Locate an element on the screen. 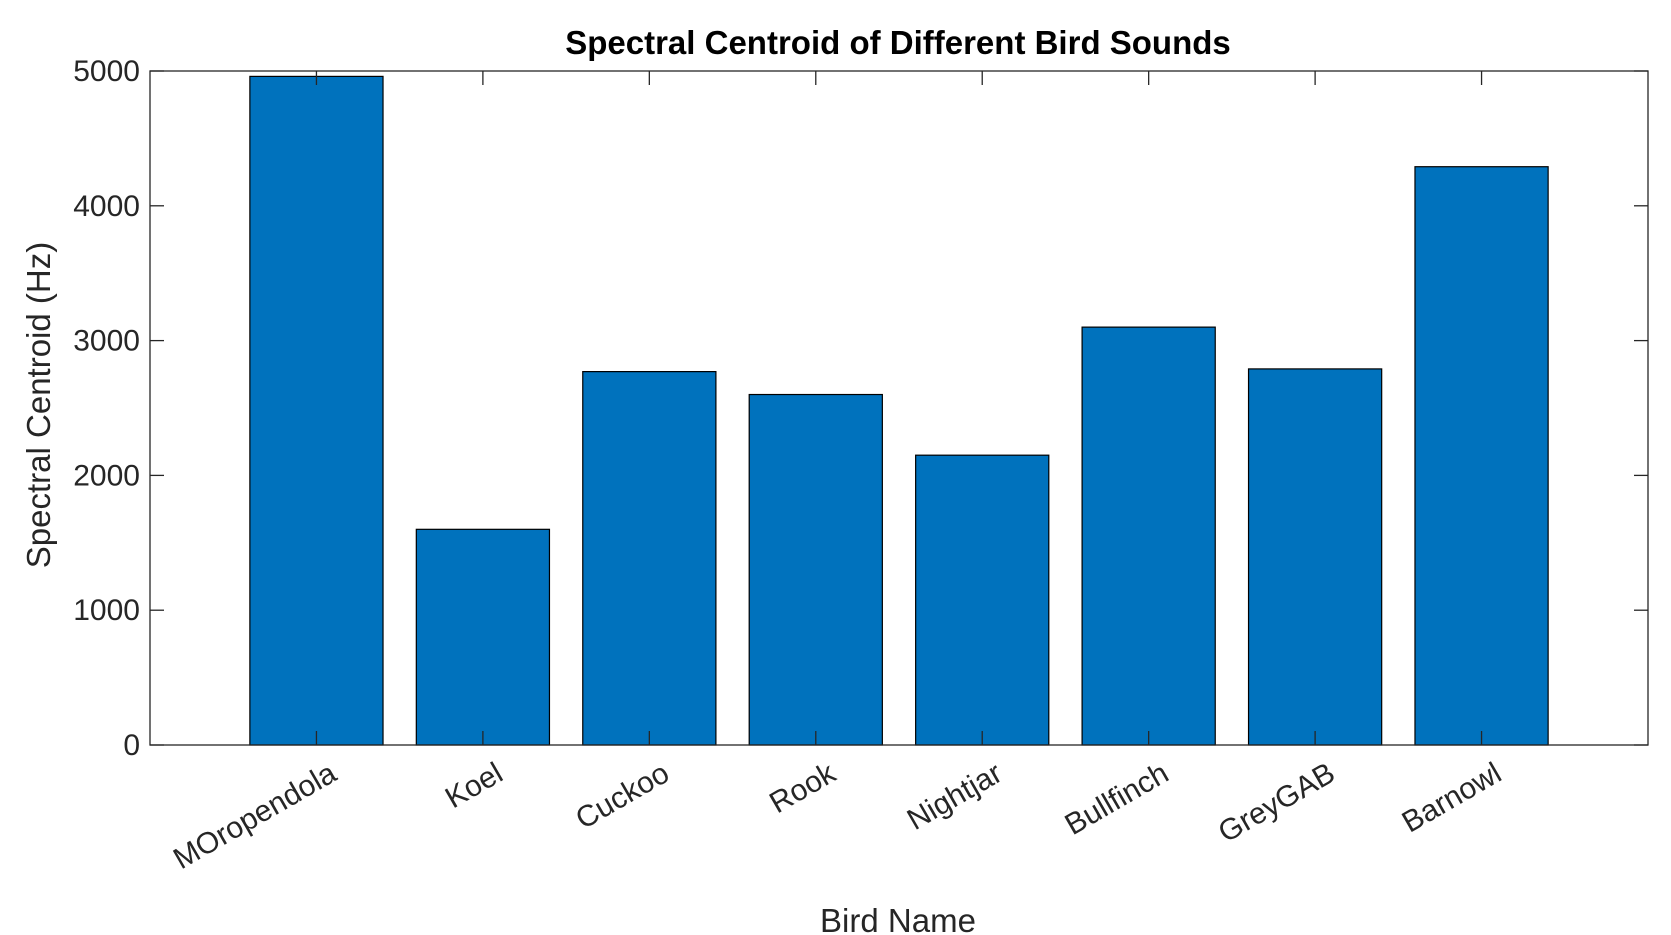 The image size is (1671, 935). bar-barnowl is located at coordinates (1481, 456).